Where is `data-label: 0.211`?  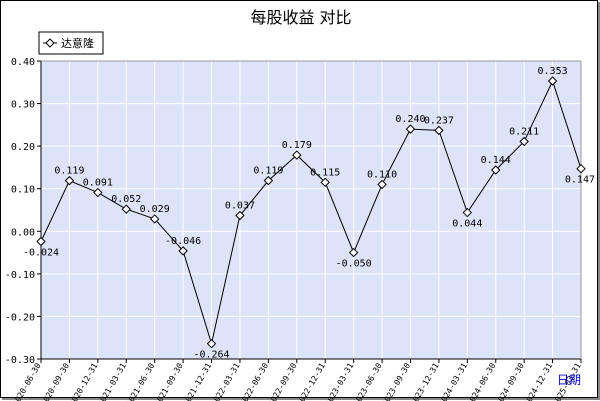
data-label: 0.211 is located at coordinates (524, 131).